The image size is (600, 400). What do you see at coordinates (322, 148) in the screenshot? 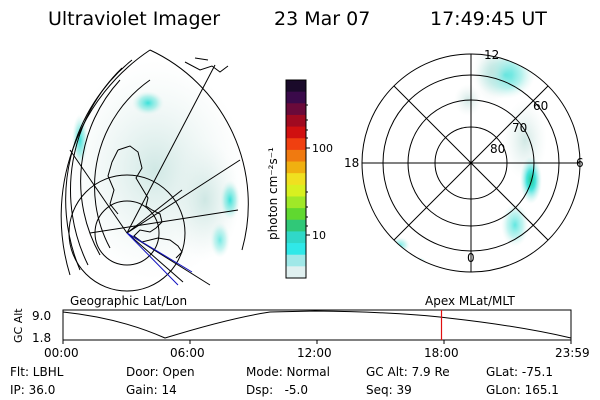
I see `colorbar-tick-100: 100` at bounding box center [322, 148].